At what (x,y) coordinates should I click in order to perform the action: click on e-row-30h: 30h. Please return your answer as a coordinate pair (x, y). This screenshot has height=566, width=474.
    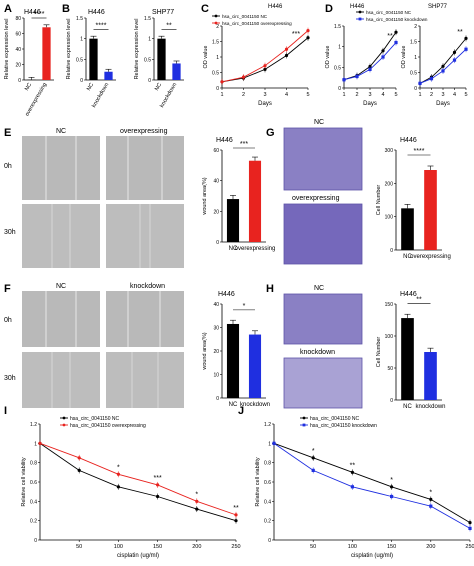
    Looking at the image, I should click on (10, 232).